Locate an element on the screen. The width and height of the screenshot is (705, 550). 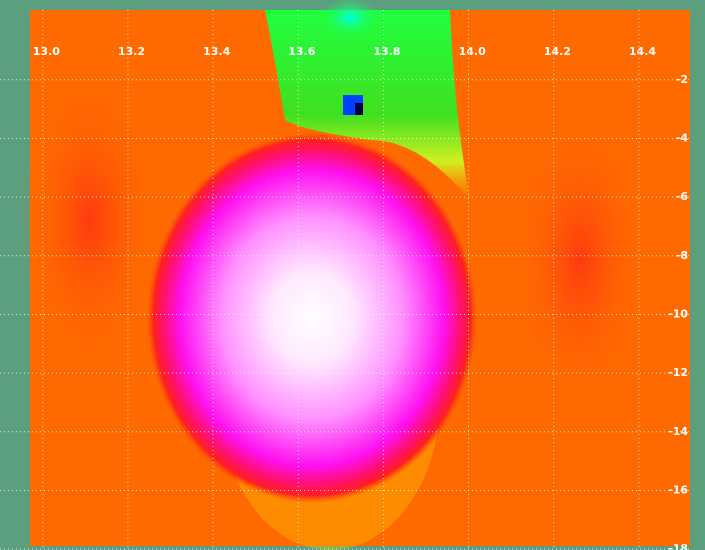
y-tick-label: -4 is located at coordinates (682, 137).